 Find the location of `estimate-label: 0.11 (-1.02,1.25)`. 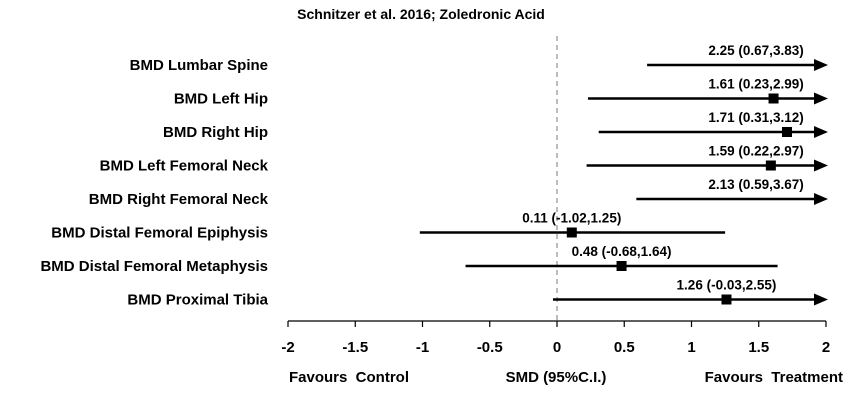

estimate-label: 0.11 (-1.02,1.25) is located at coordinates (571, 218).